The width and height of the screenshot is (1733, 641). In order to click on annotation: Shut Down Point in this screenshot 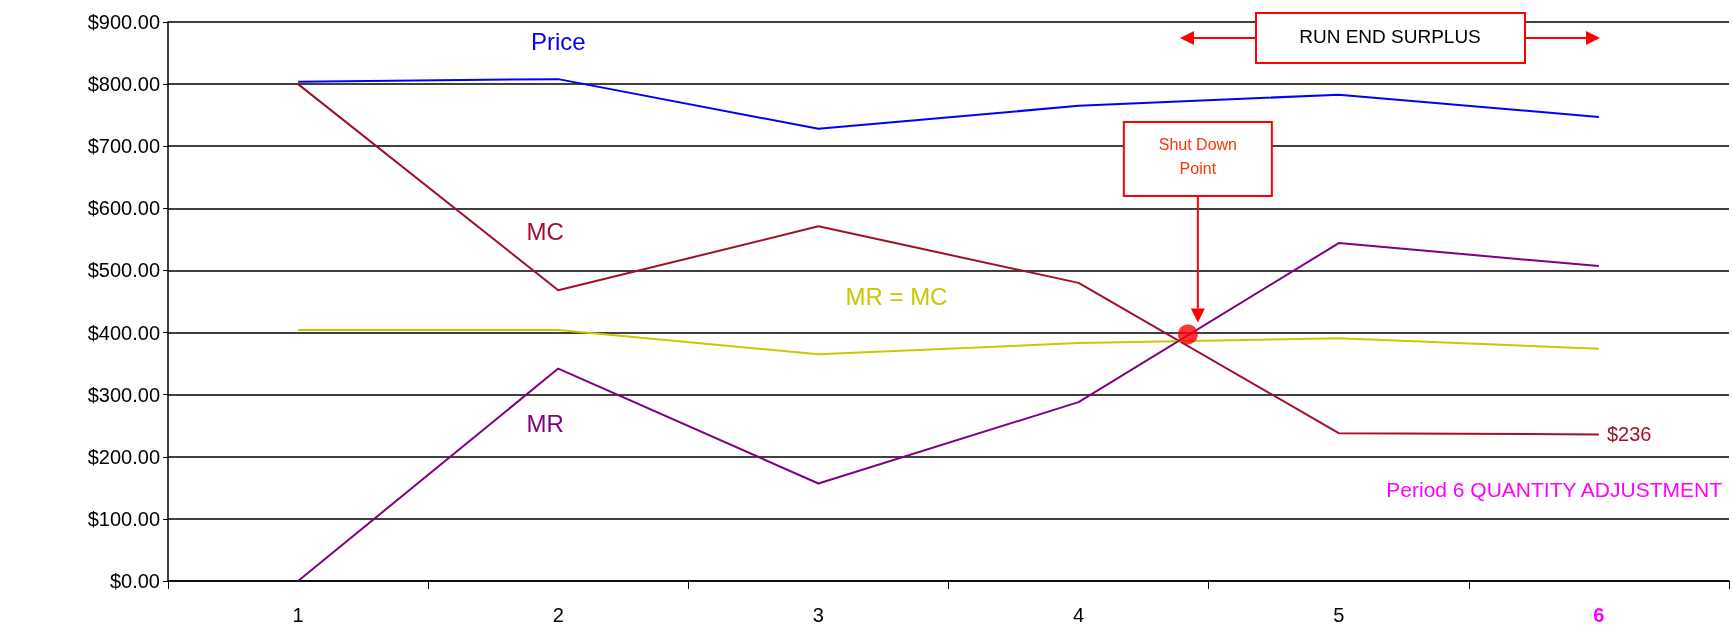, I will do `click(1197, 157)`.